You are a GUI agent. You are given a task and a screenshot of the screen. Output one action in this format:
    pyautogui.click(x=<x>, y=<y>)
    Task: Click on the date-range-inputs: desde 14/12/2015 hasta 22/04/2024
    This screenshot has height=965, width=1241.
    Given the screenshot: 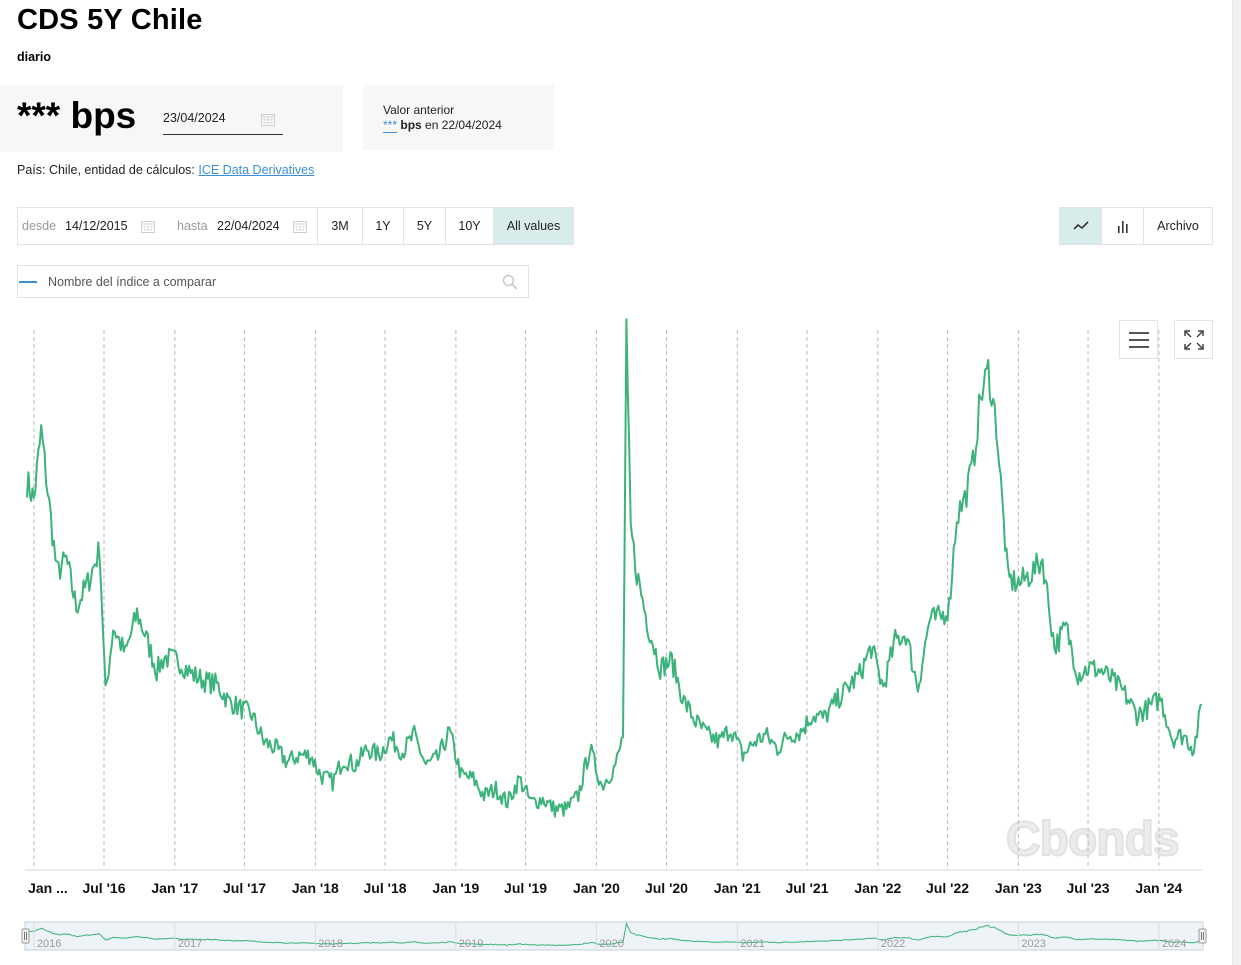 What is the action you would take?
    pyautogui.click(x=168, y=226)
    